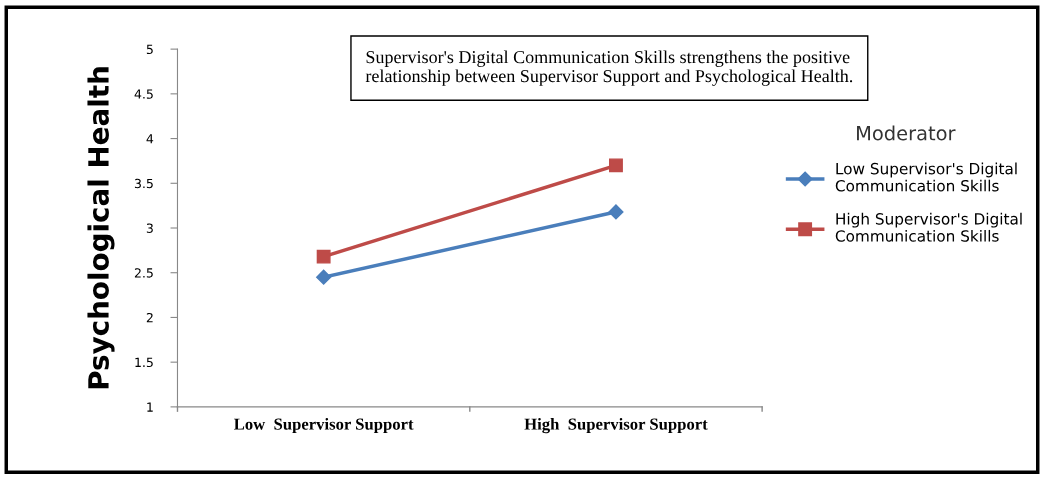 This screenshot has height=477, width=1044. Describe the element at coordinates (144, 362) in the screenshot. I see `y-tick-label: 1.5` at that location.